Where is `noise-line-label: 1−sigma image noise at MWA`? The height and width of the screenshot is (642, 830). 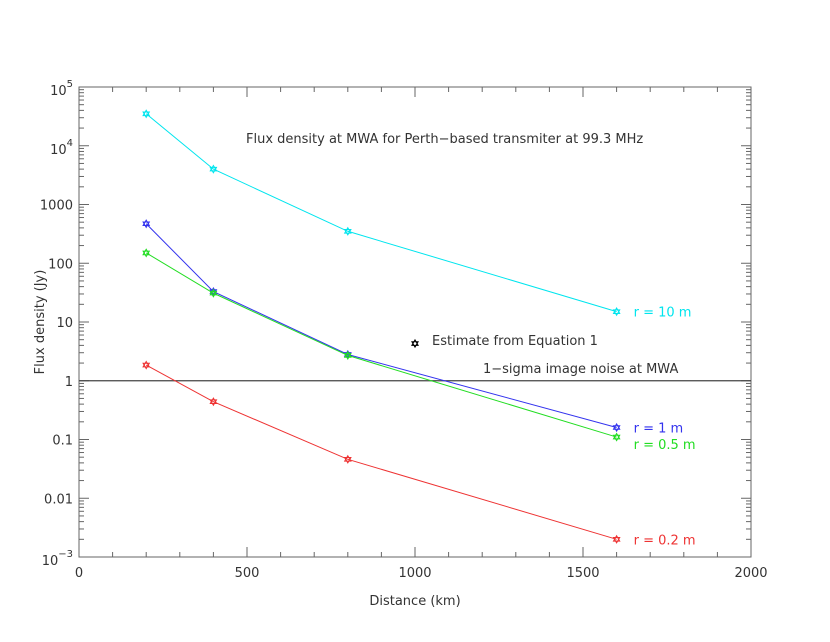 noise-line-label: 1−sigma image noise at MWA is located at coordinates (580, 369).